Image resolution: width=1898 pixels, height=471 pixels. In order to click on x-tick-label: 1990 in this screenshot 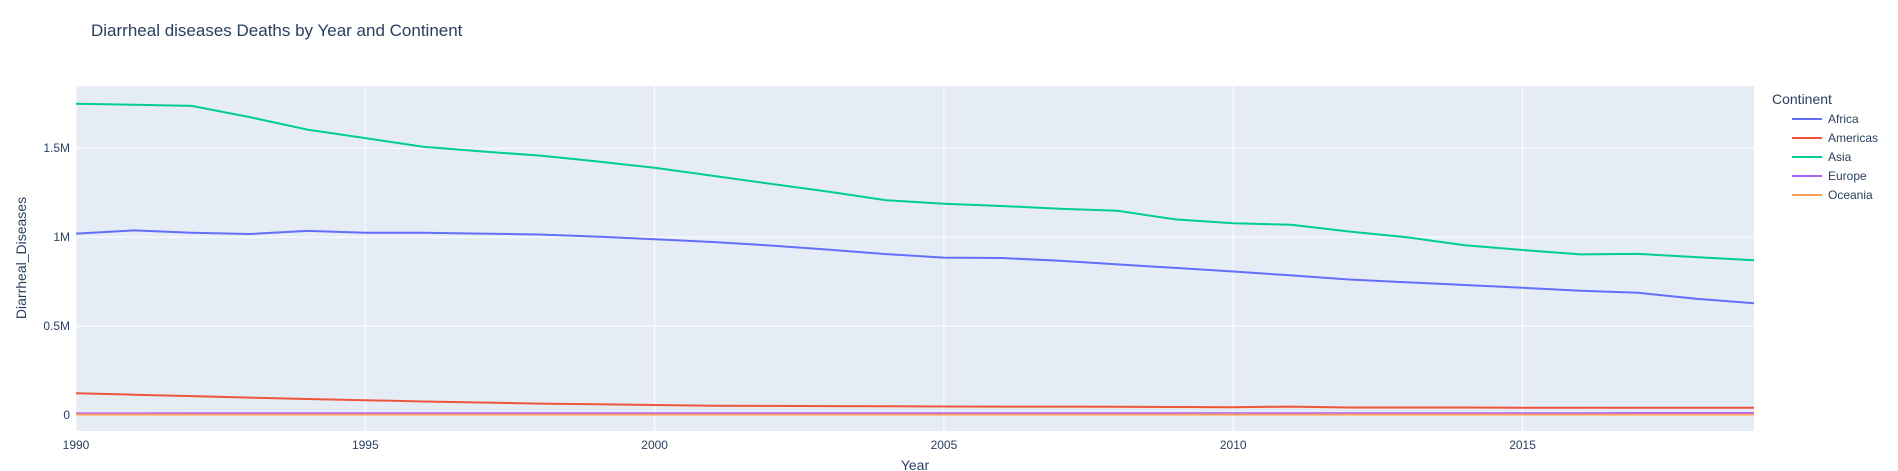, I will do `click(76, 445)`.